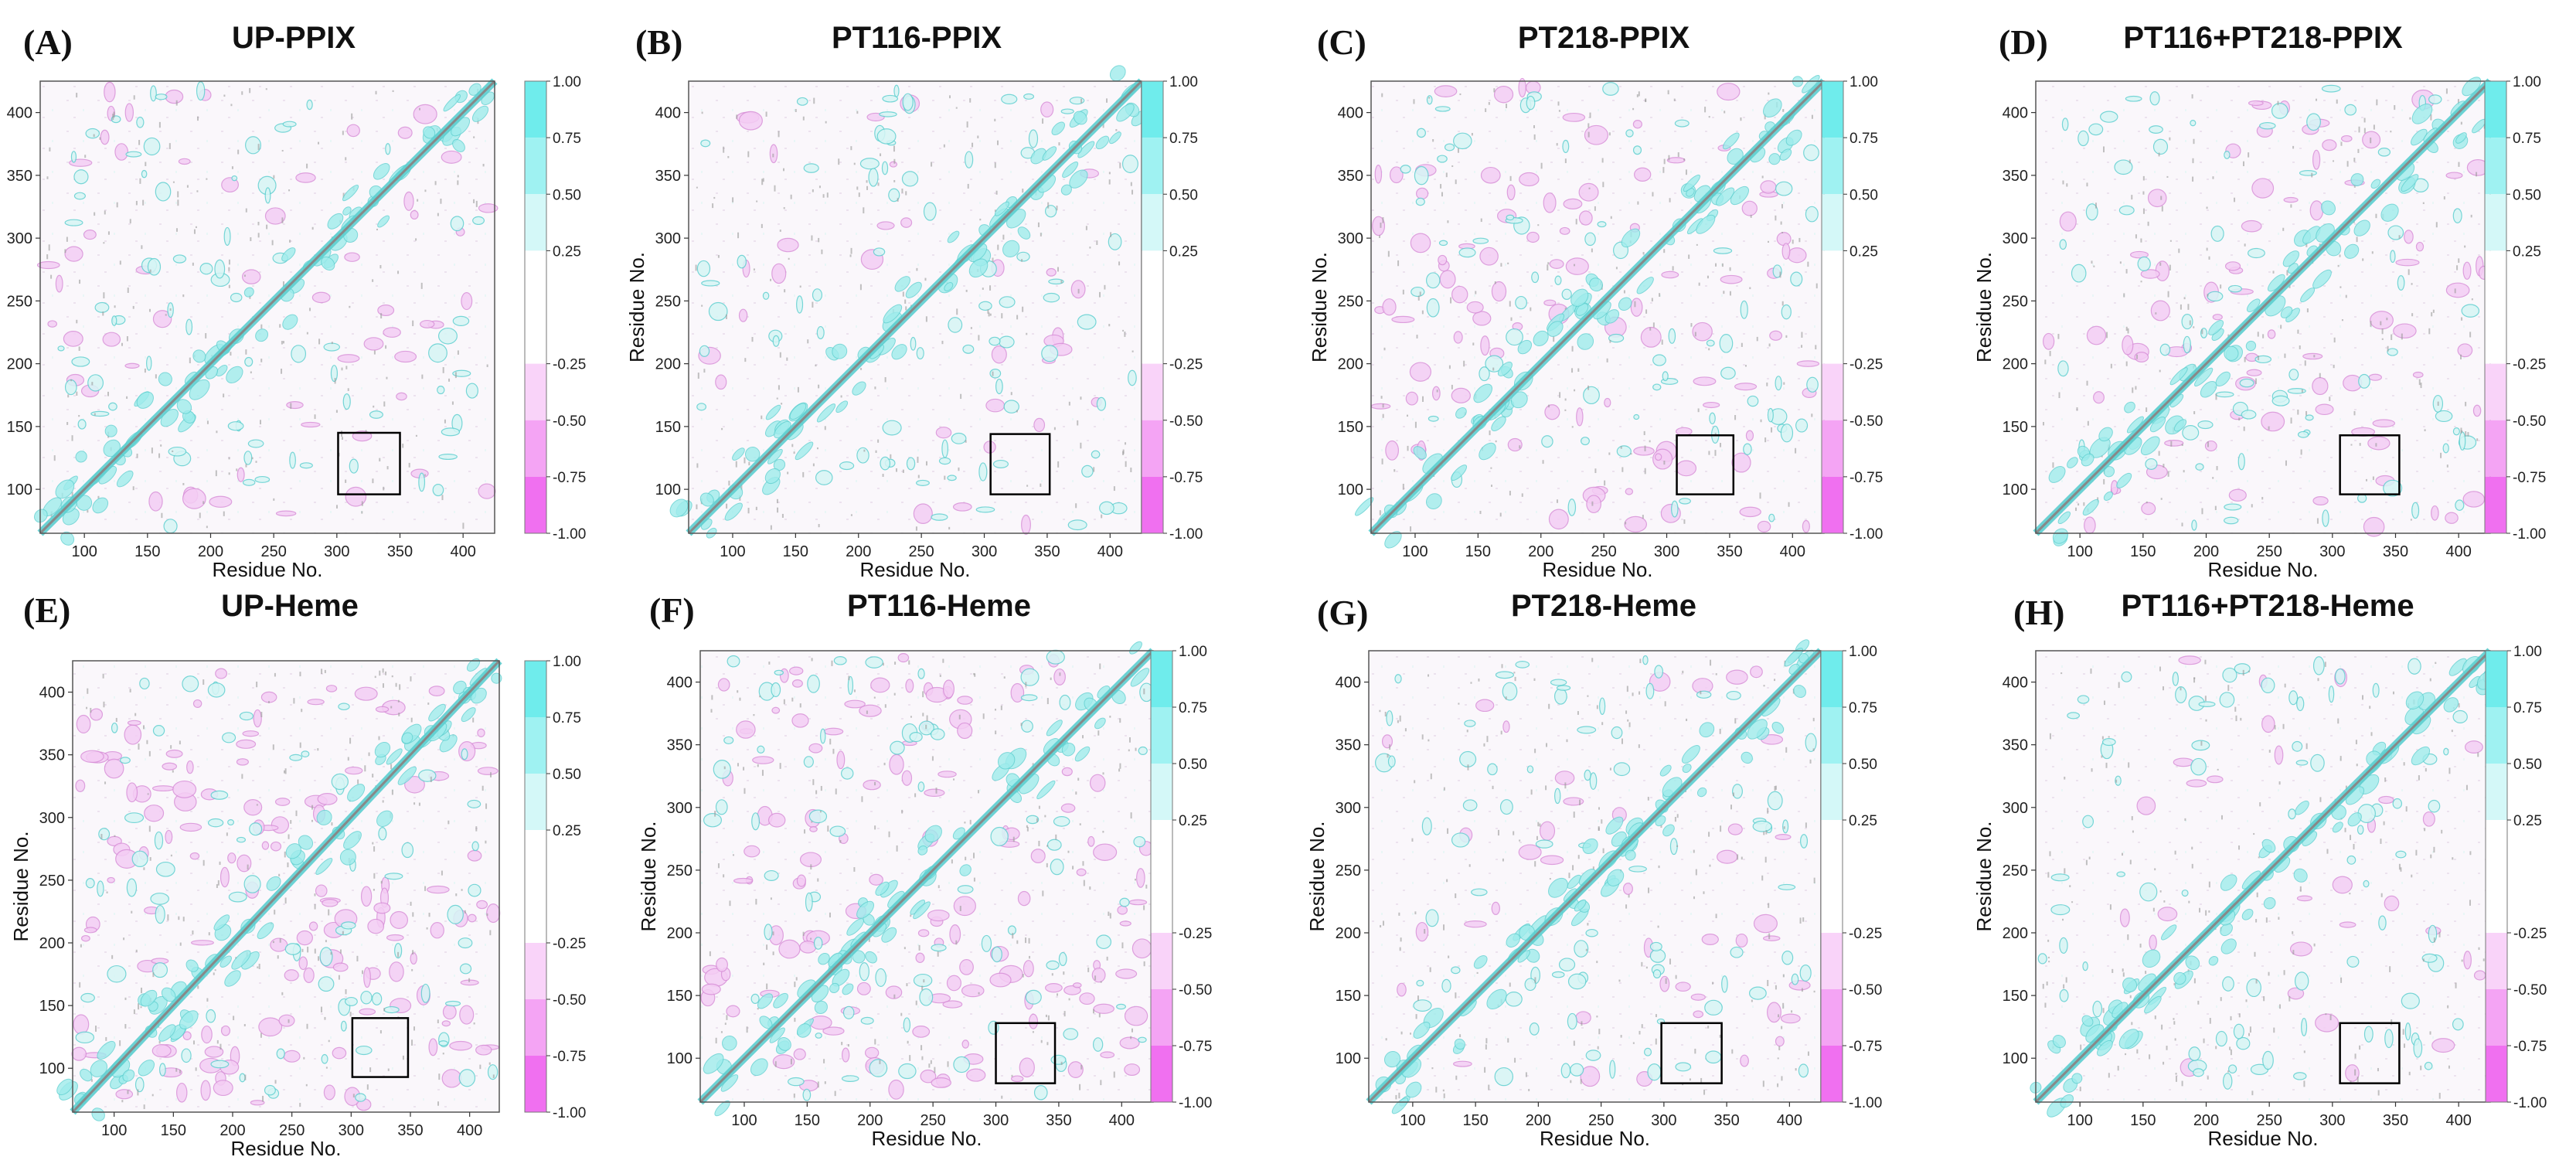 Image resolution: width=2576 pixels, height=1167 pixels. What do you see at coordinates (1604, 38) in the screenshot?
I see `panel-title: PT218-PPIX` at bounding box center [1604, 38].